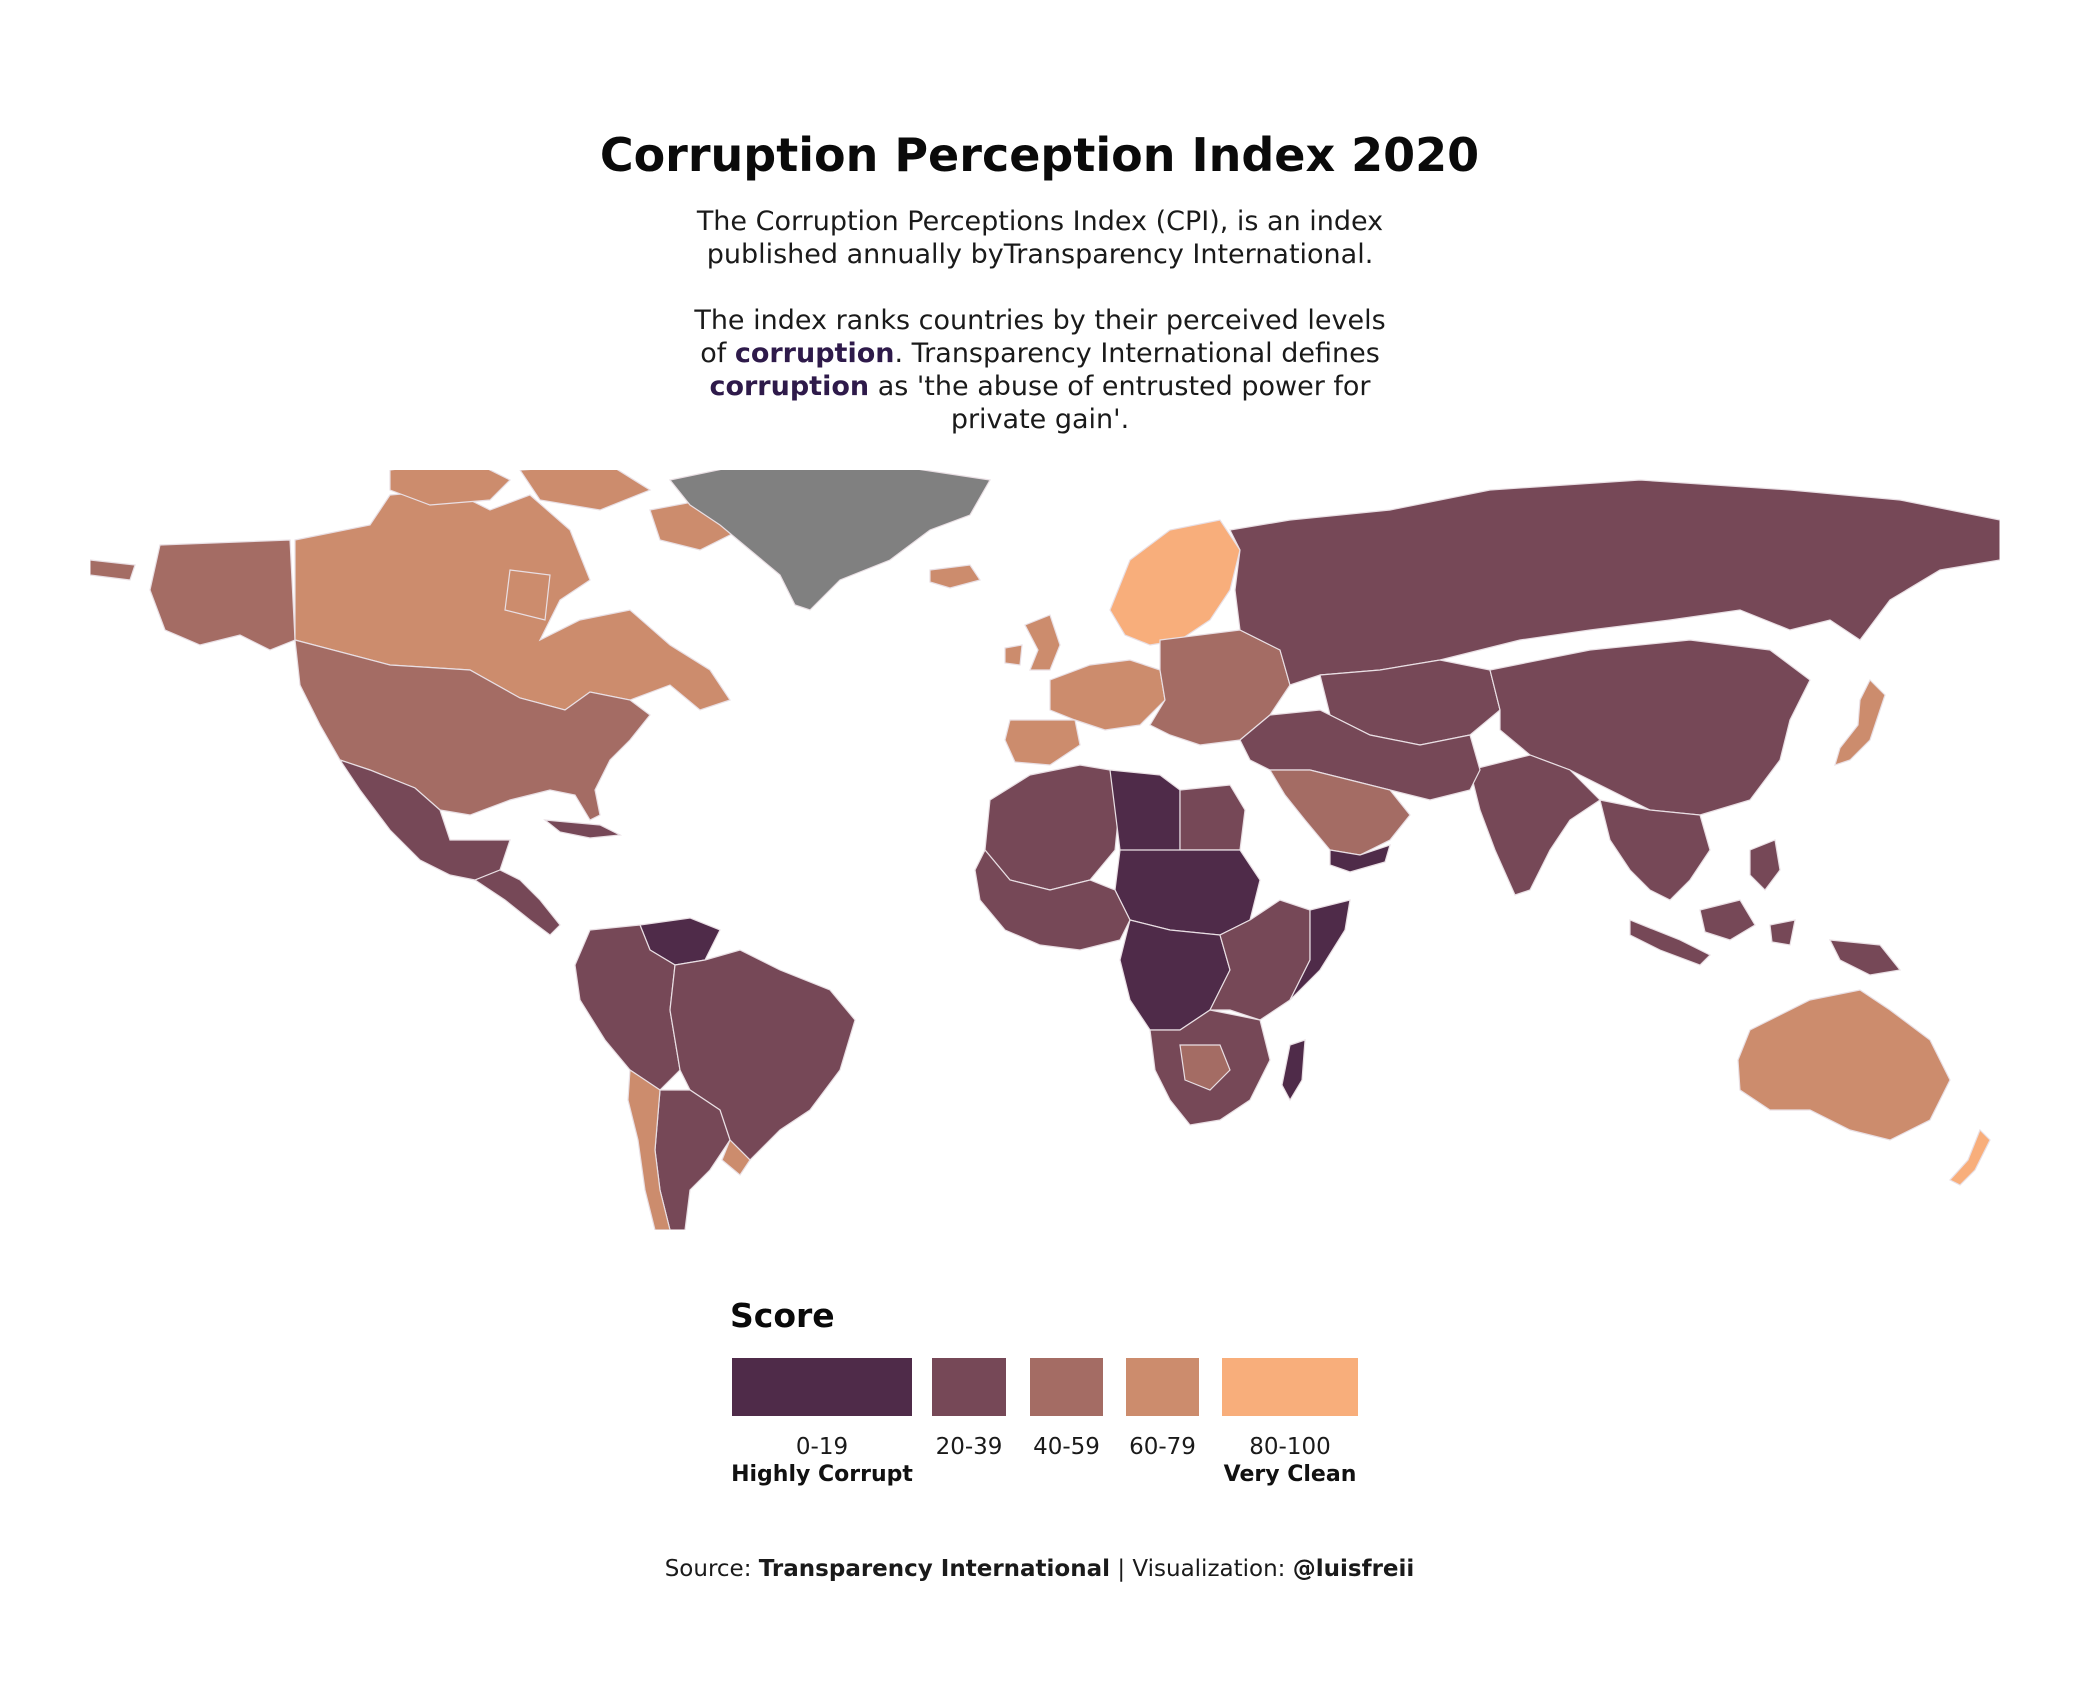 Image resolution: width=2079 pixels, height=1701 pixels. I want to click on legend-tick-80-100: 80-100, so click(1290, 1447).